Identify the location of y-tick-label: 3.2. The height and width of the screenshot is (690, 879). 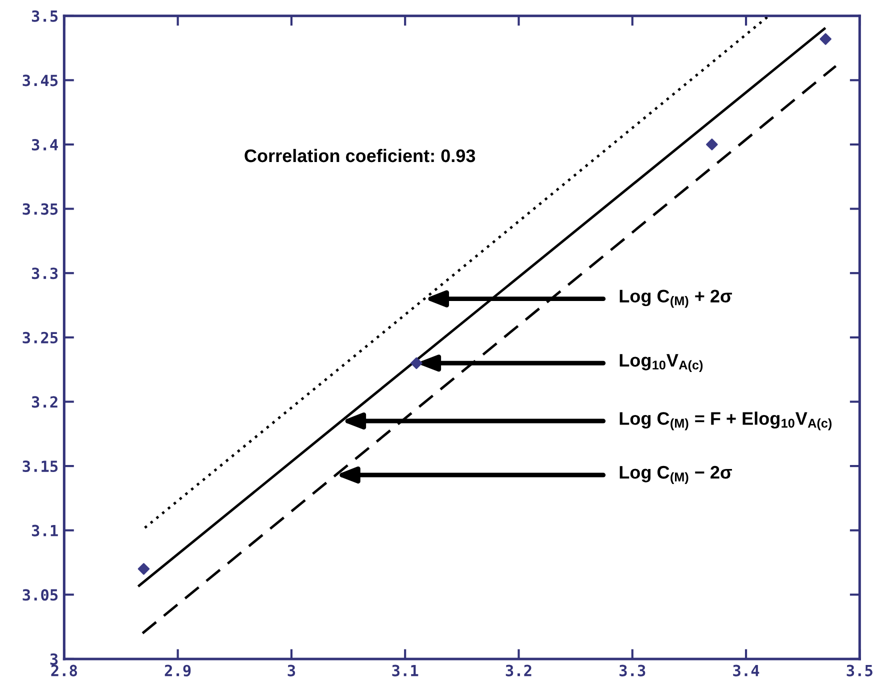
(45, 402).